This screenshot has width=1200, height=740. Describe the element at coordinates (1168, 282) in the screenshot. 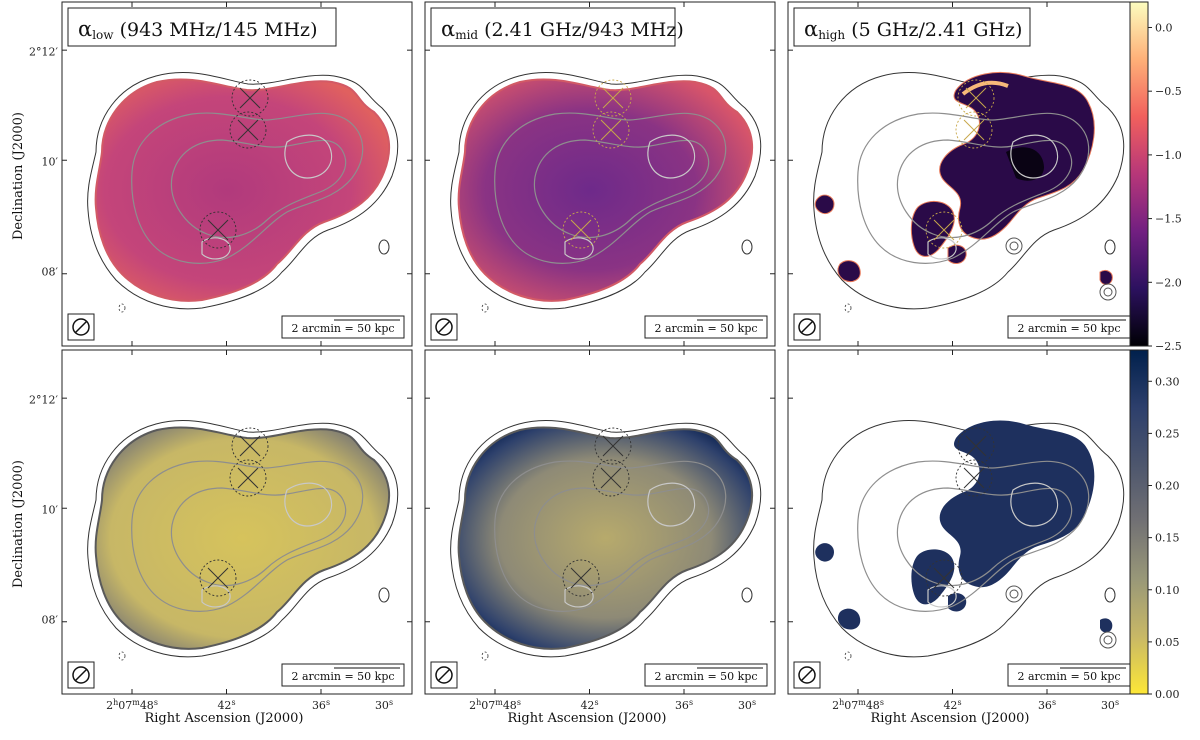

I see `colorbar-tick-label: −2.0` at that location.